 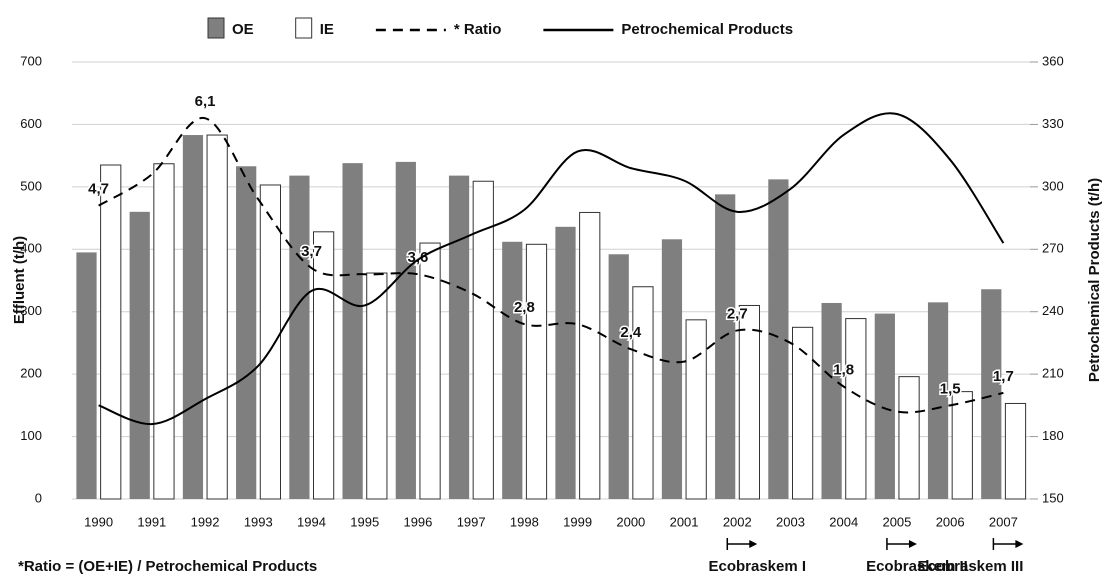 I want to click on x-tick-label: 2000, so click(x=630, y=521).